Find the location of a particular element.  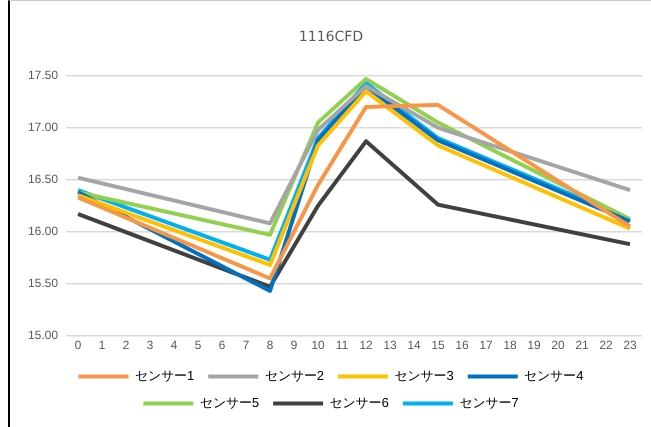

x-tick-label: 6 is located at coordinates (222, 345).